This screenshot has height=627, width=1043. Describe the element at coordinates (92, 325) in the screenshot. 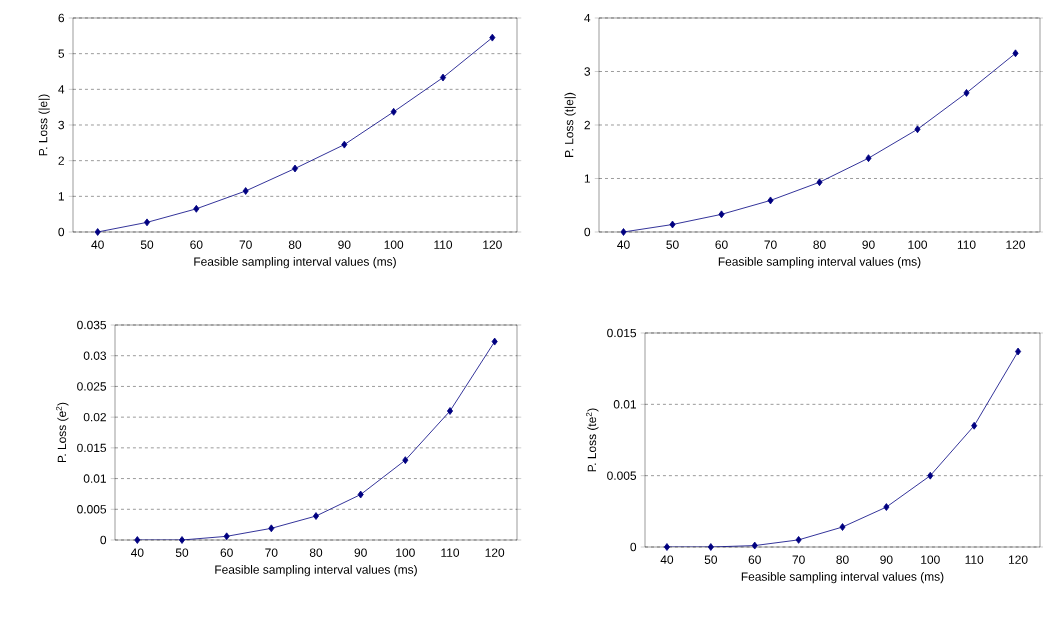

I see `y-tick-label: 0.035` at that location.